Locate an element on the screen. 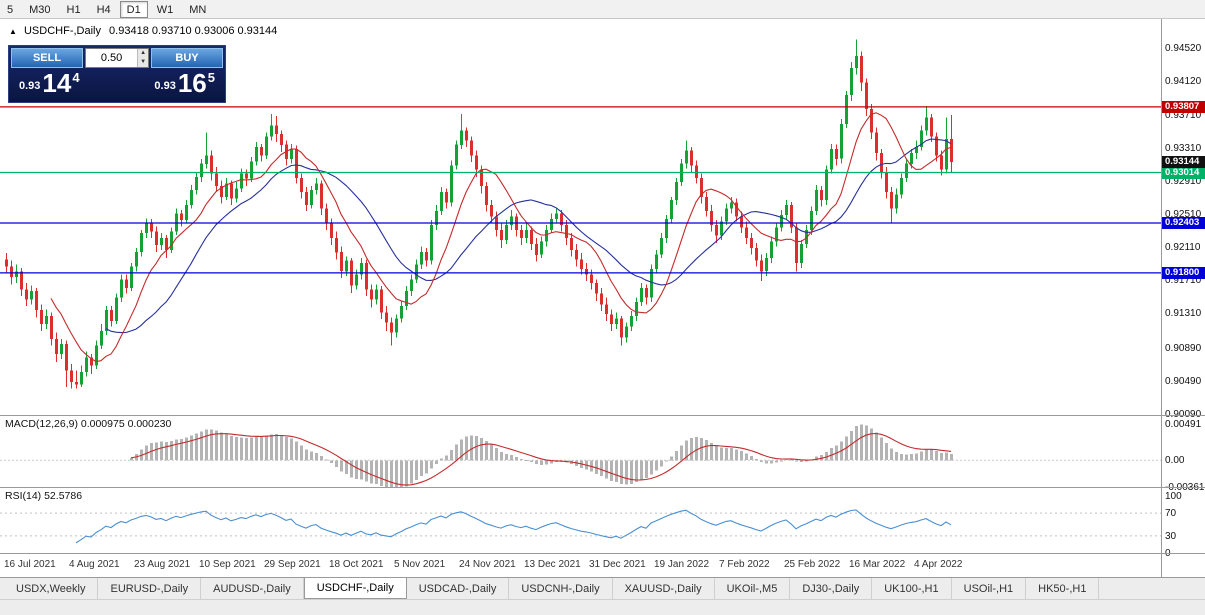 This screenshot has height=615, width=1205. rsi-line is located at coordinates (513, 526).